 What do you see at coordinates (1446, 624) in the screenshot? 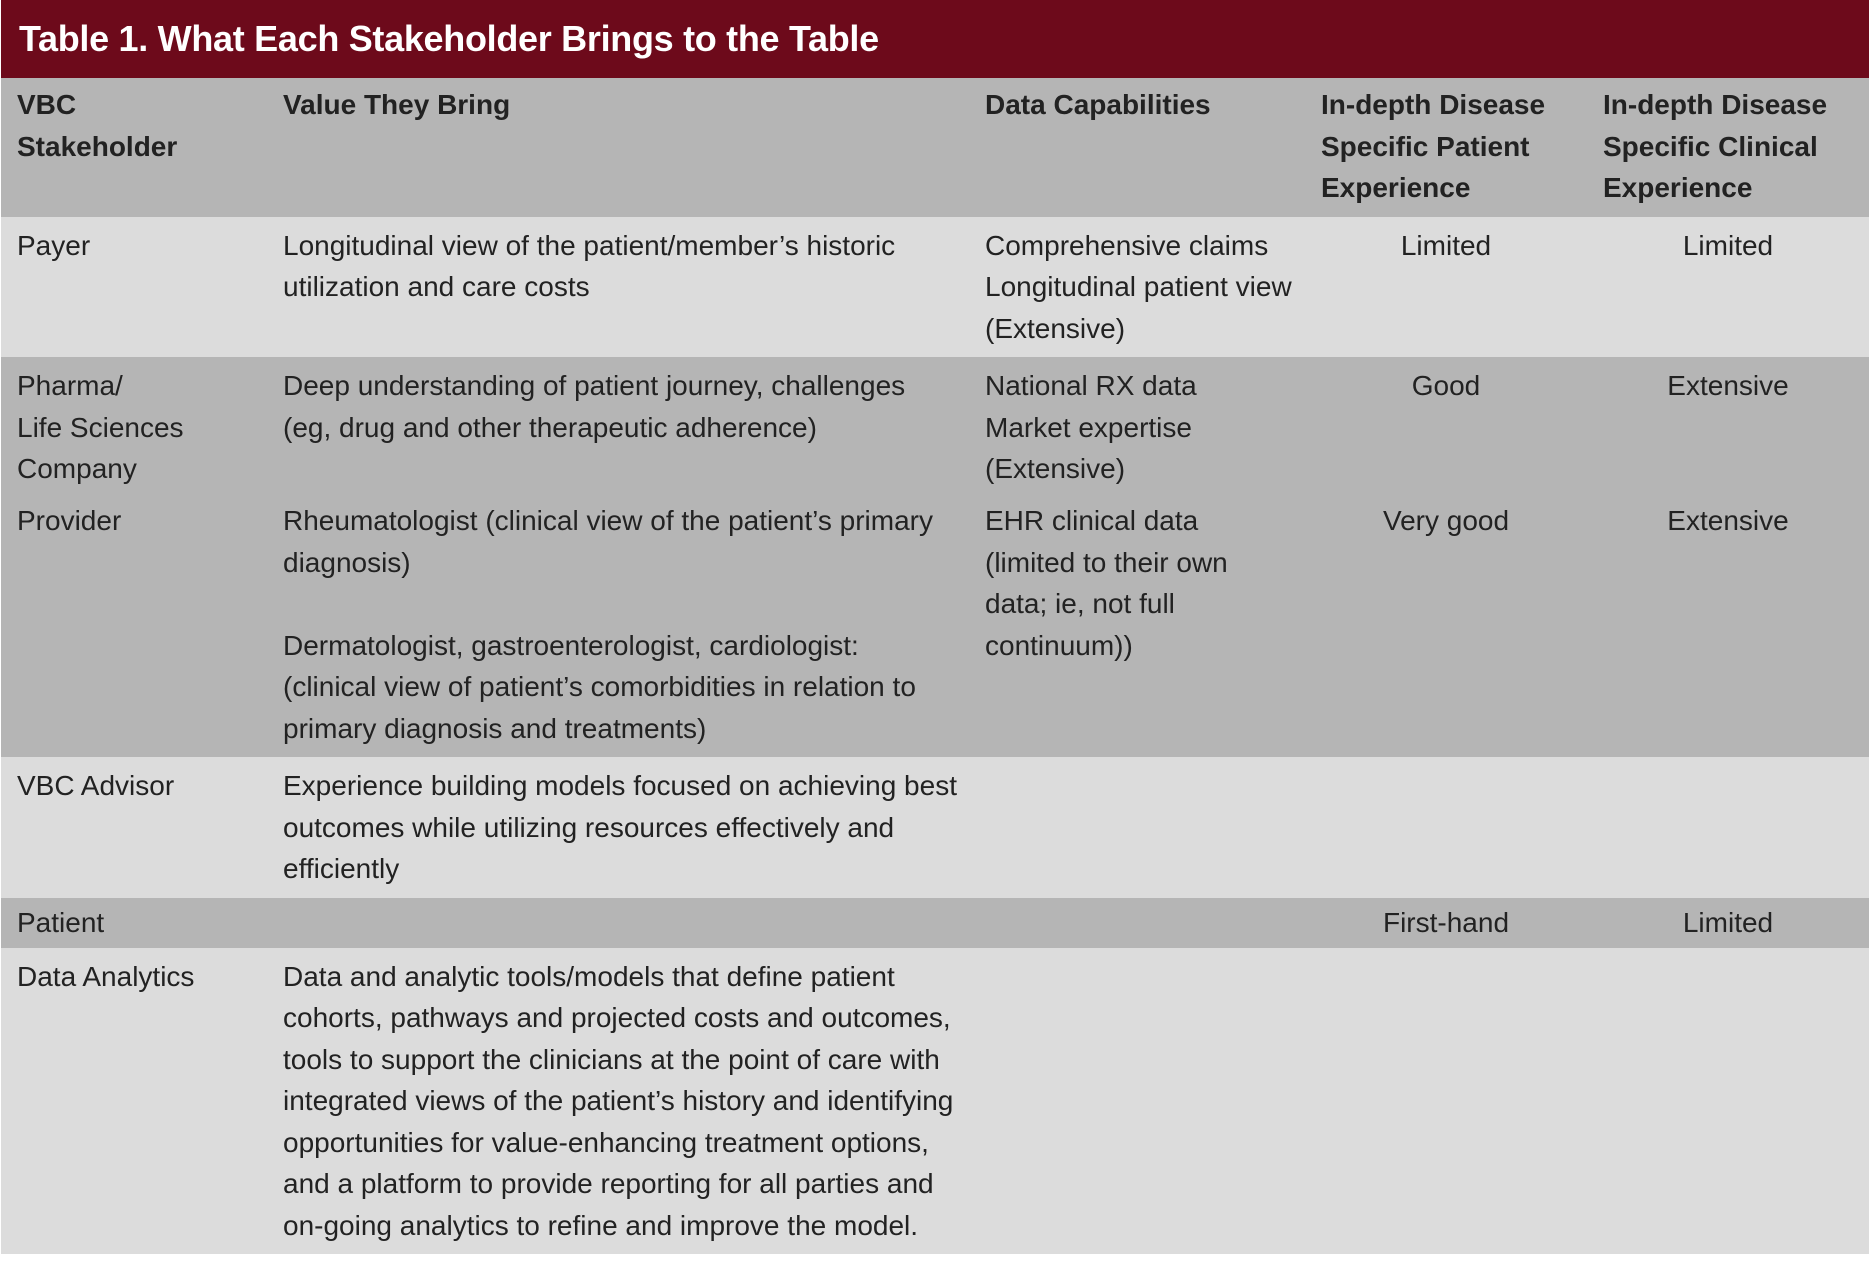
I see `cell-patient-experience: Very good` at bounding box center [1446, 624].